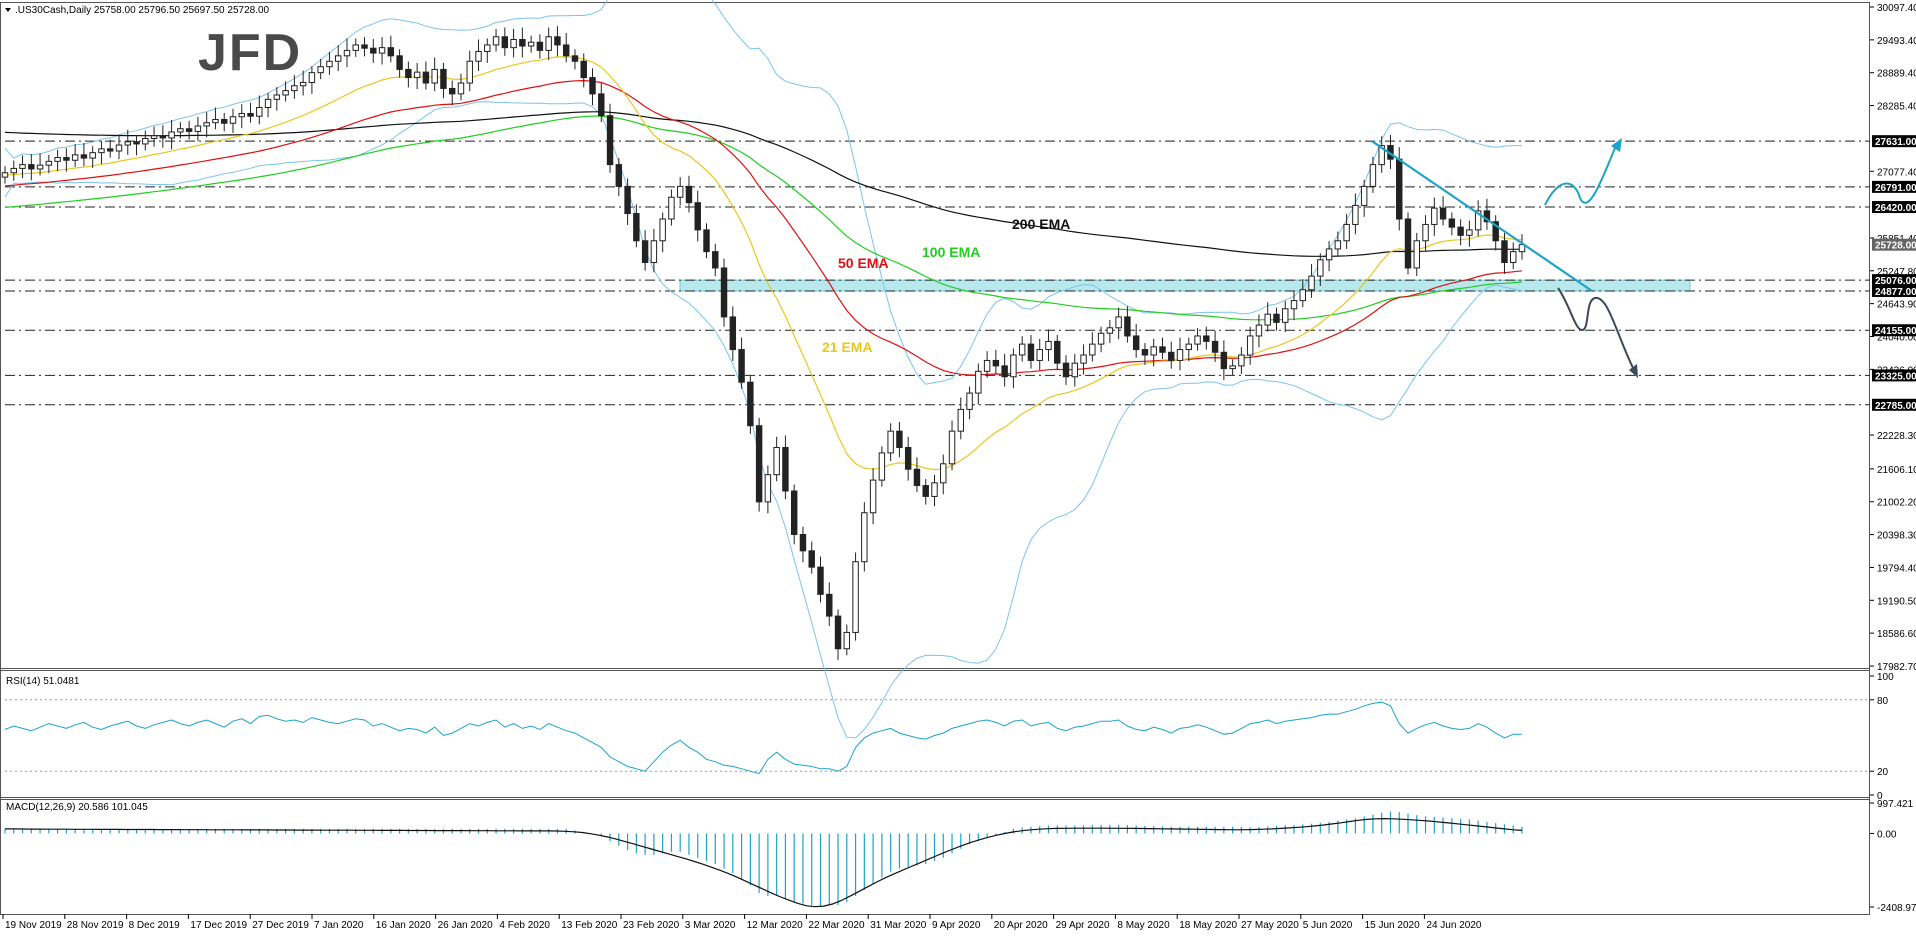 The width and height of the screenshot is (1916, 936). I want to click on time-tick-label: 26 Jan 2020, so click(465, 925).